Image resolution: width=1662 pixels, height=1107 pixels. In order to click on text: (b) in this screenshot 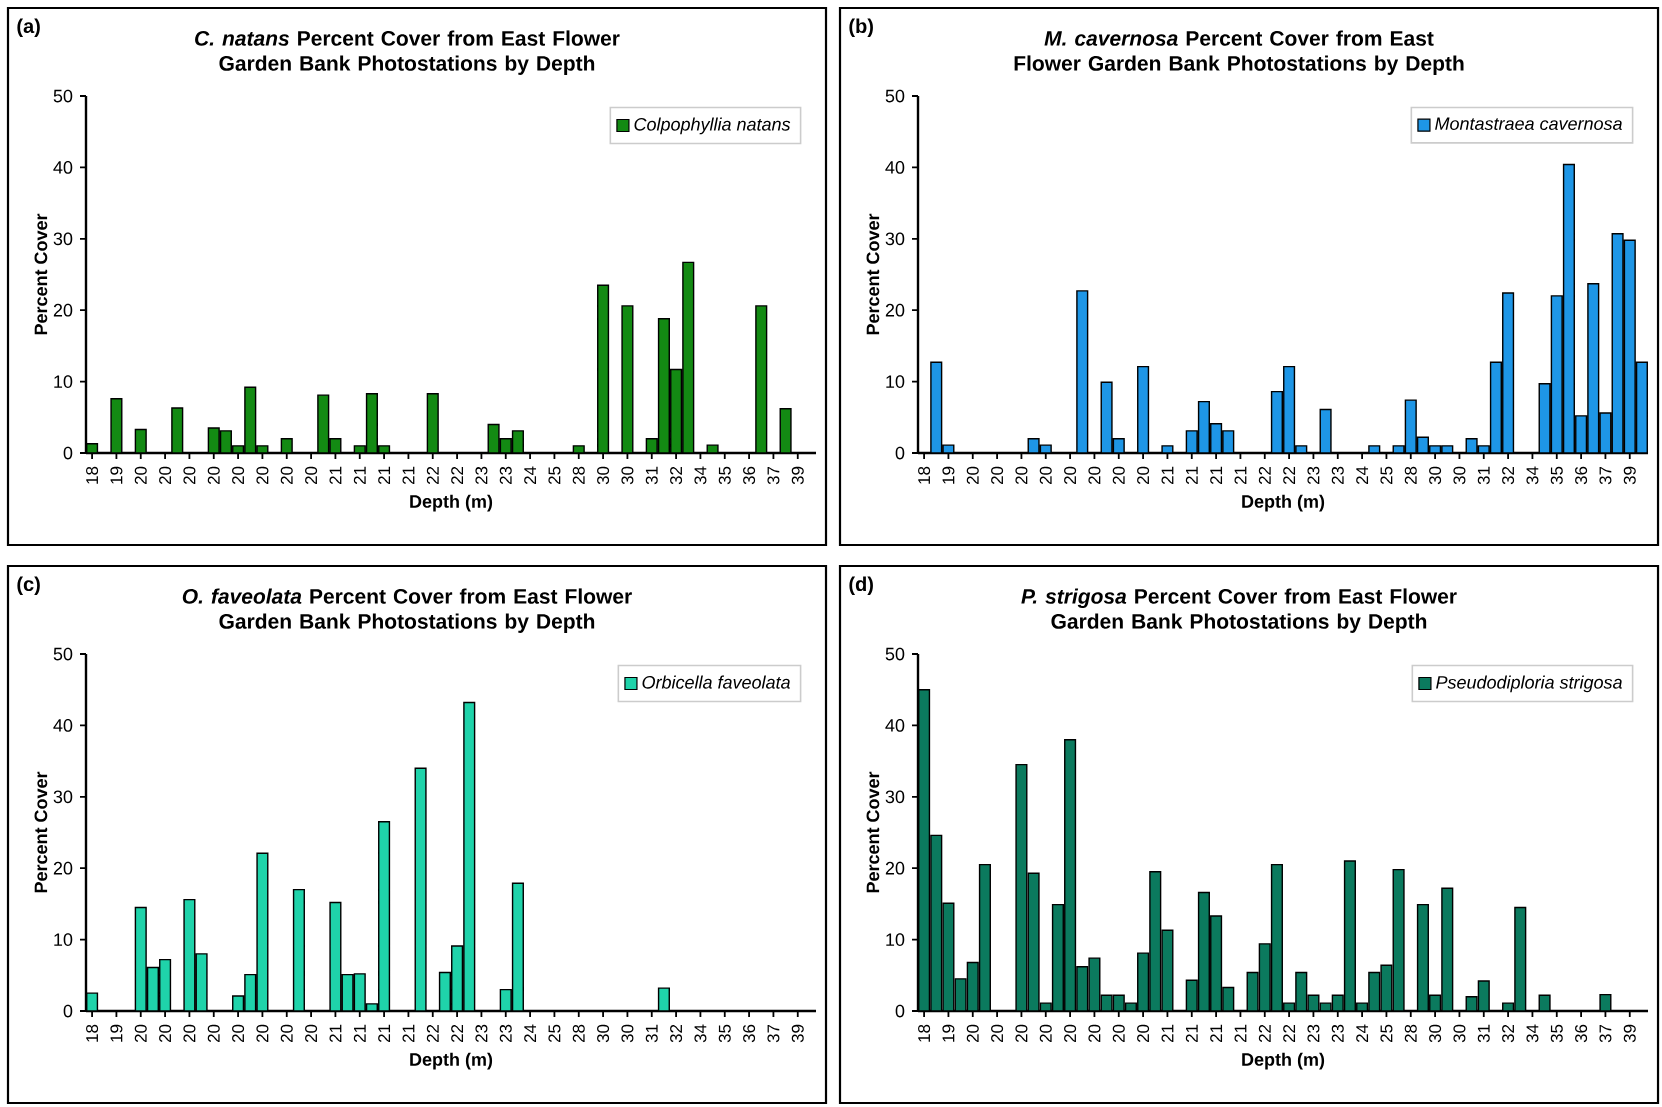, I will do `click(861, 28)`.